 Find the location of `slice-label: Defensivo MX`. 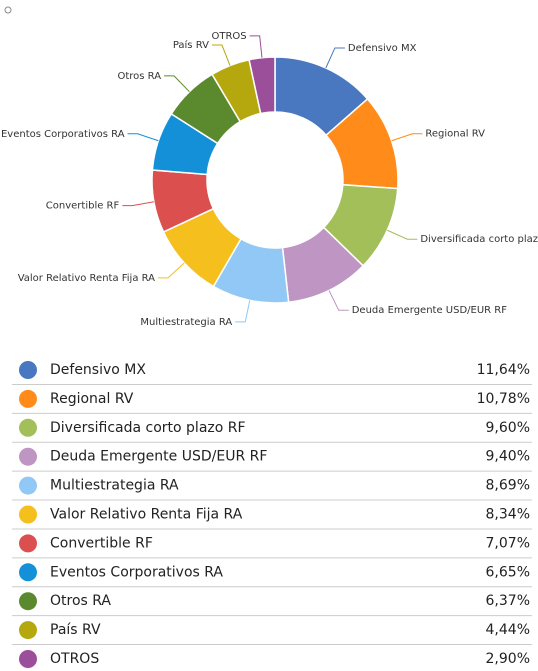

slice-label: Defensivo MX is located at coordinates (382, 48).